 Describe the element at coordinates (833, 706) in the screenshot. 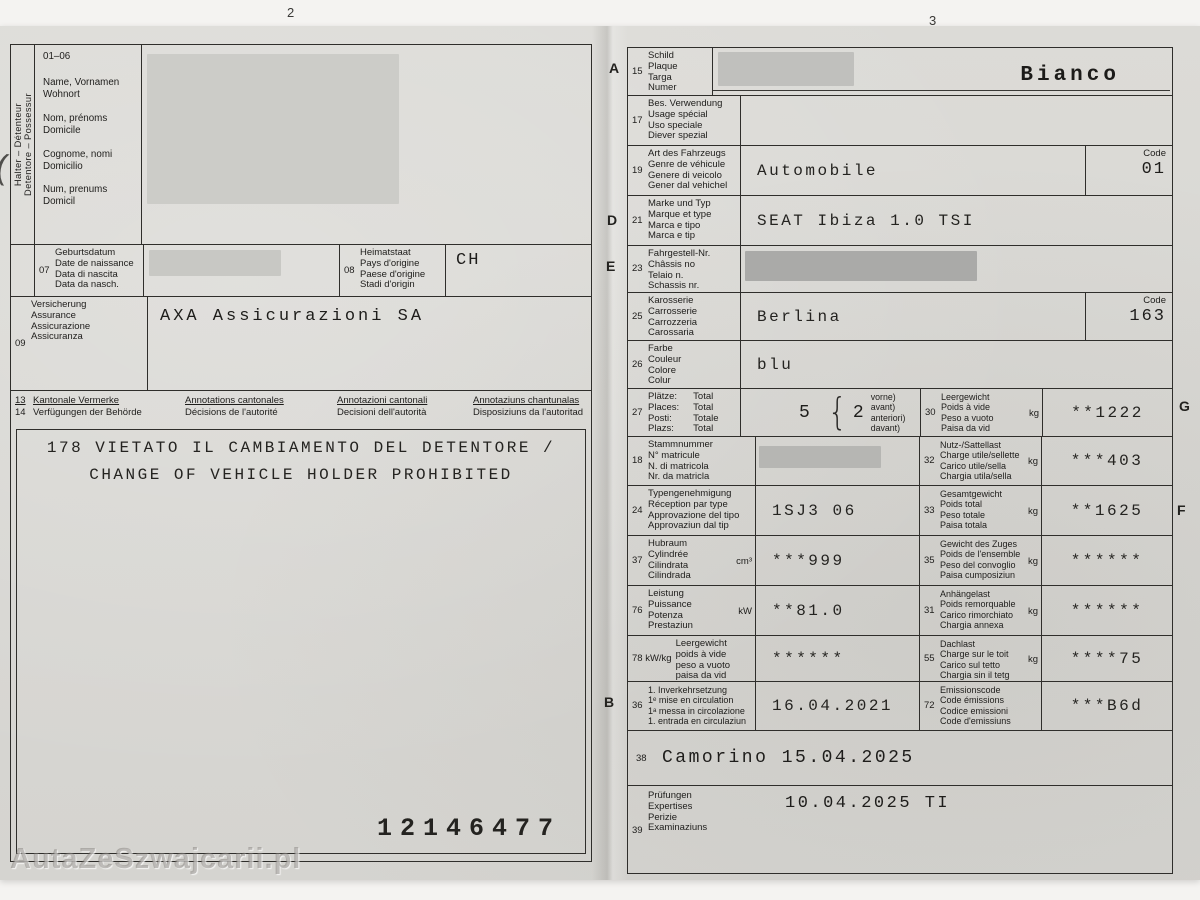

I see `first-registration-value: 16.04.2021` at that location.